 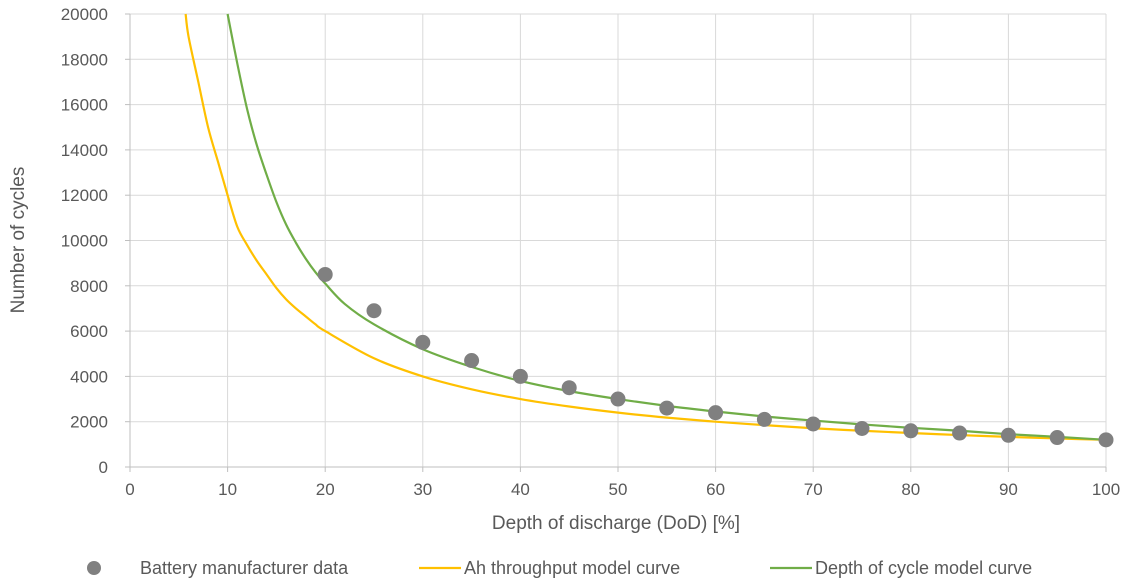 What do you see at coordinates (572, 568) in the screenshot?
I see `legend-label-ah-throughput: Ah throughput model curve` at bounding box center [572, 568].